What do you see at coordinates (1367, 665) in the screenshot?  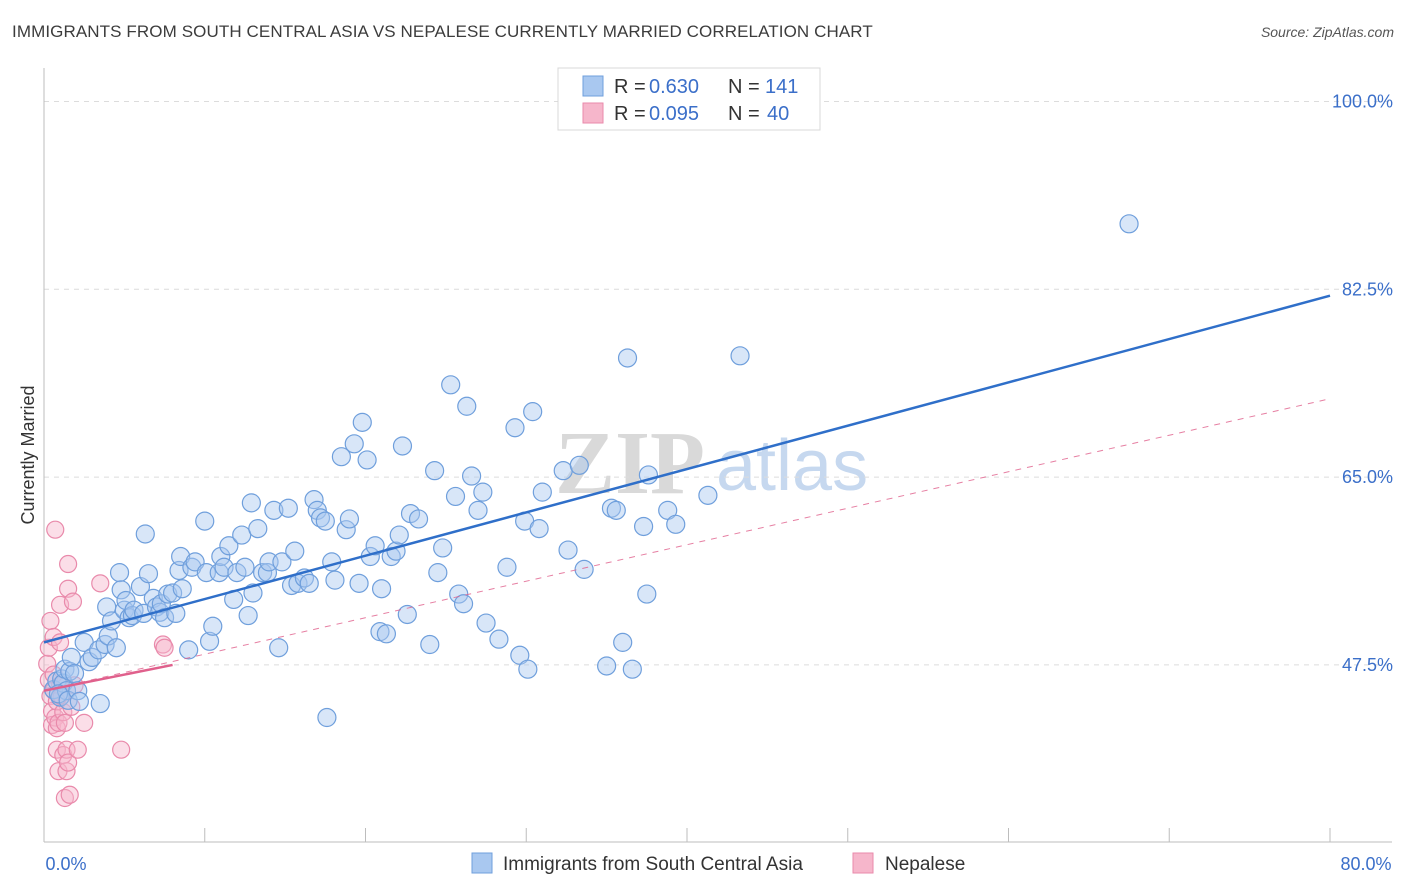 I see `y-tick-label: 47.5%` at bounding box center [1367, 665].